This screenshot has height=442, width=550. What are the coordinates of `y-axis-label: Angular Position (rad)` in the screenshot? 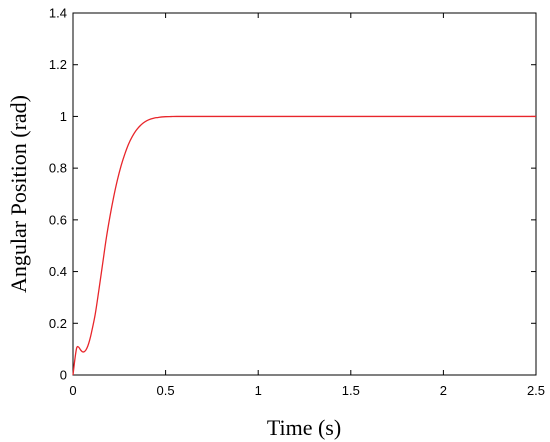 It's located at (18, 194).